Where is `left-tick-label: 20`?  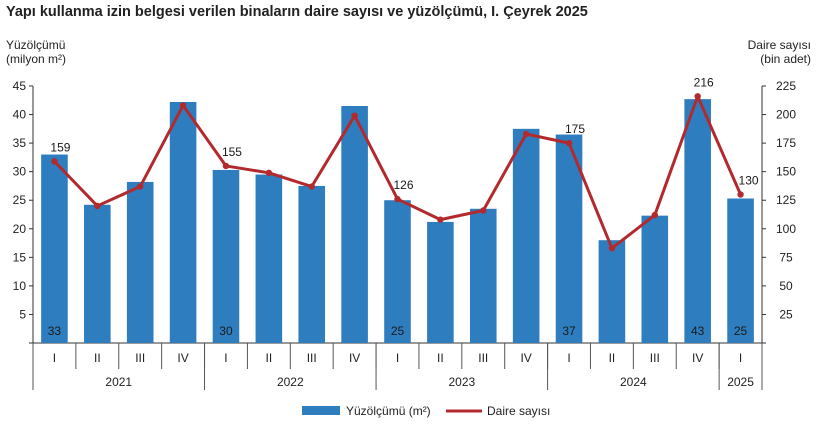
left-tick-label: 20 is located at coordinates (20, 229).